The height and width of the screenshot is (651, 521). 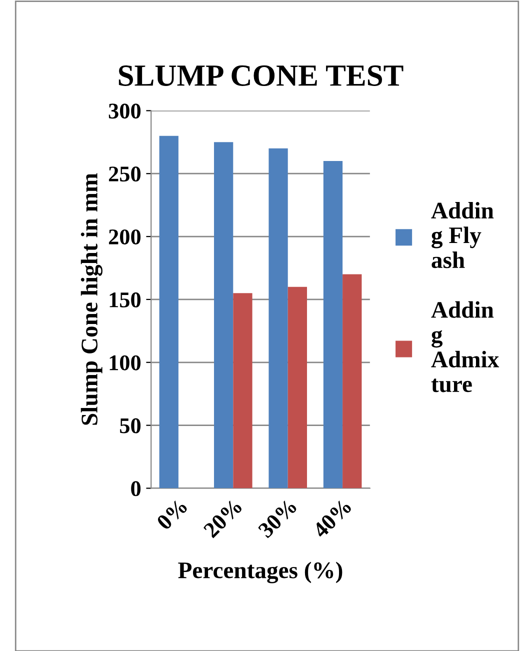 I want to click on y-tick-label: 50, so click(x=130, y=426).